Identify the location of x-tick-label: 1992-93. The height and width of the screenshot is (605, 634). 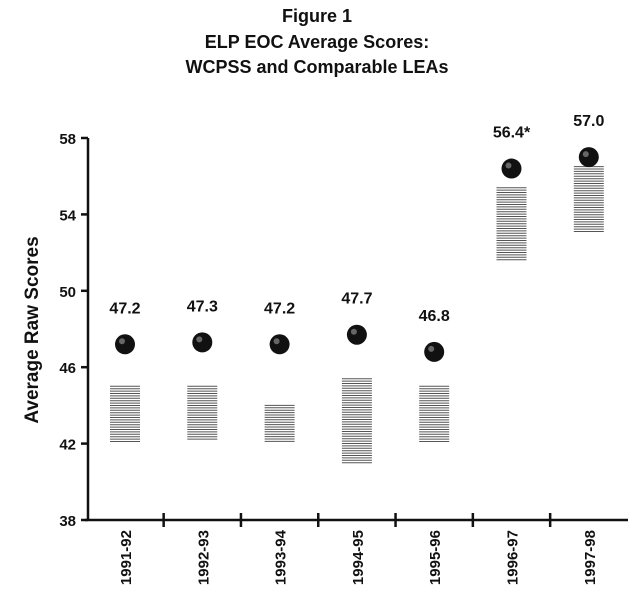
(203, 557).